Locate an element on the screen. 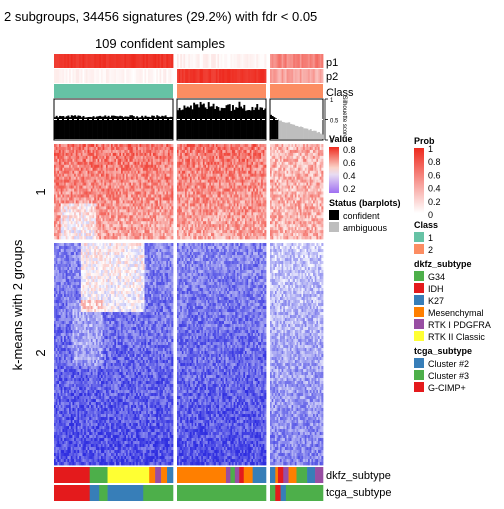 The image size is (504, 509). row-title: k-means with 2 groups is located at coordinates (17, 304).